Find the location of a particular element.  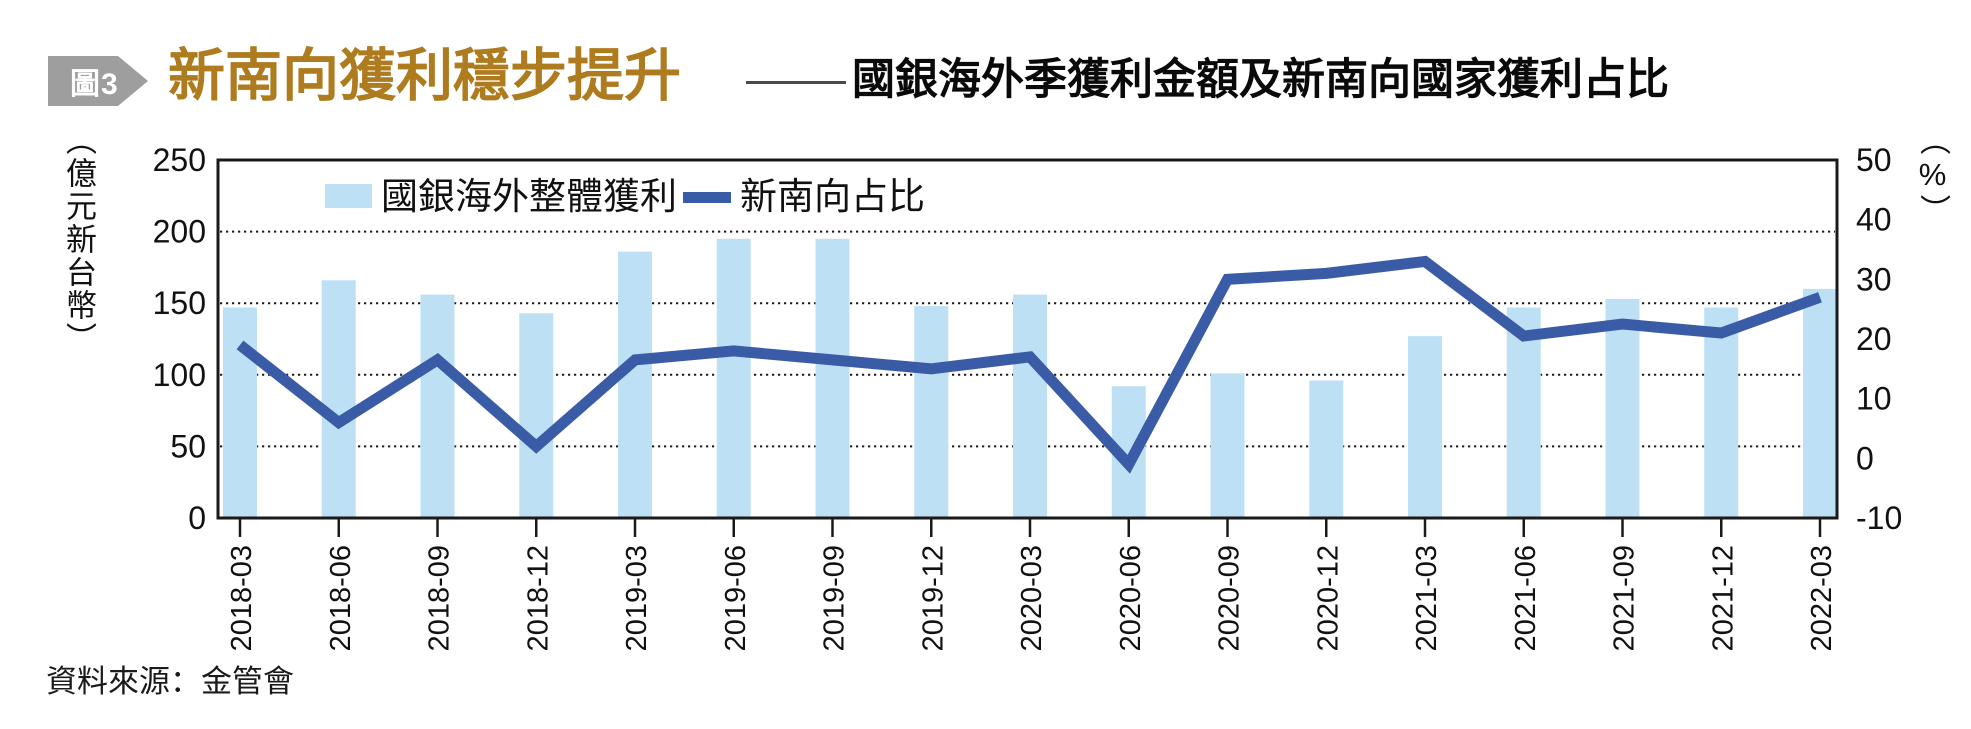

left-axis-tick-label: 200 is located at coordinates (179, 232).